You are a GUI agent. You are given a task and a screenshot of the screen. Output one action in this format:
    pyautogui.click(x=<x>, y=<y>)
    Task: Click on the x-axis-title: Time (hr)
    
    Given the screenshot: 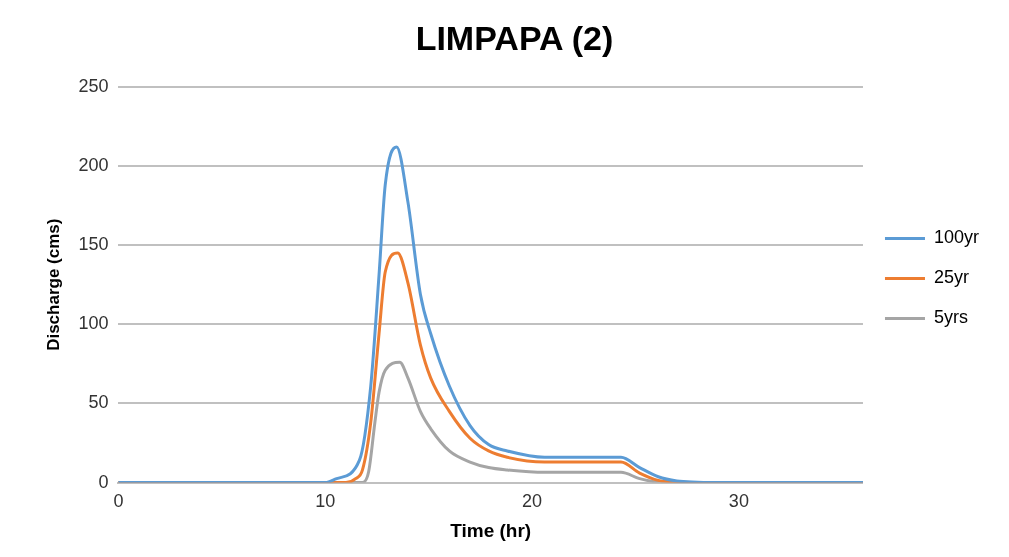 What is the action you would take?
    pyautogui.click(x=491, y=530)
    